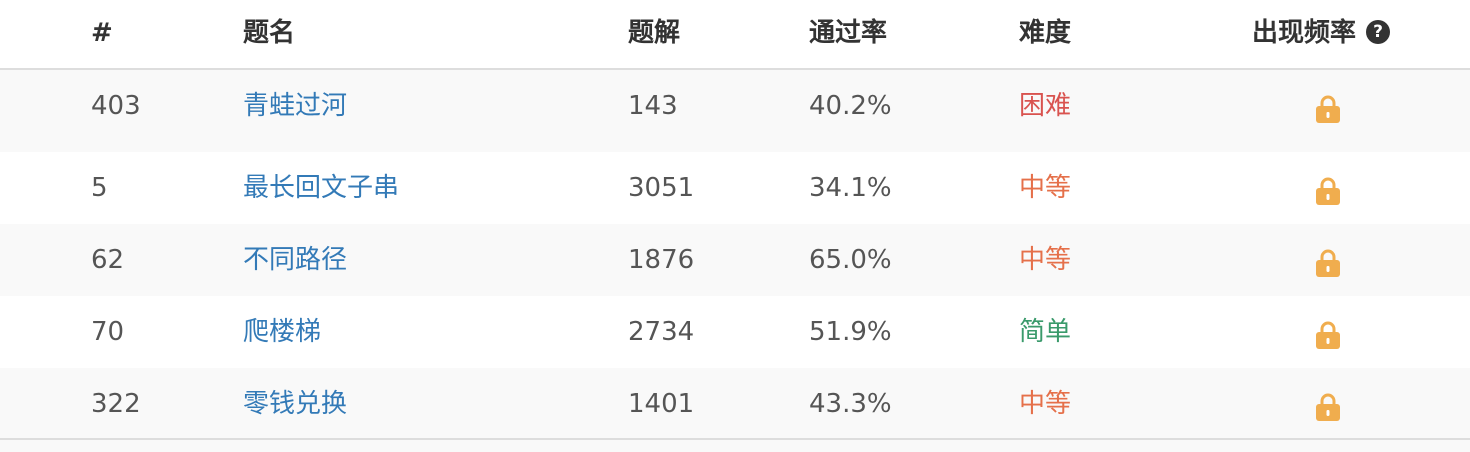  I want to click on solutions-count: 1401, so click(661, 404).